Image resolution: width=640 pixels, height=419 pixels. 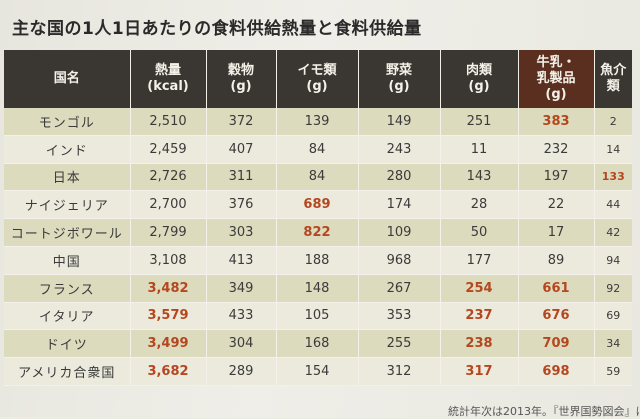 I want to click on cell-meat: 254, so click(x=479, y=288).